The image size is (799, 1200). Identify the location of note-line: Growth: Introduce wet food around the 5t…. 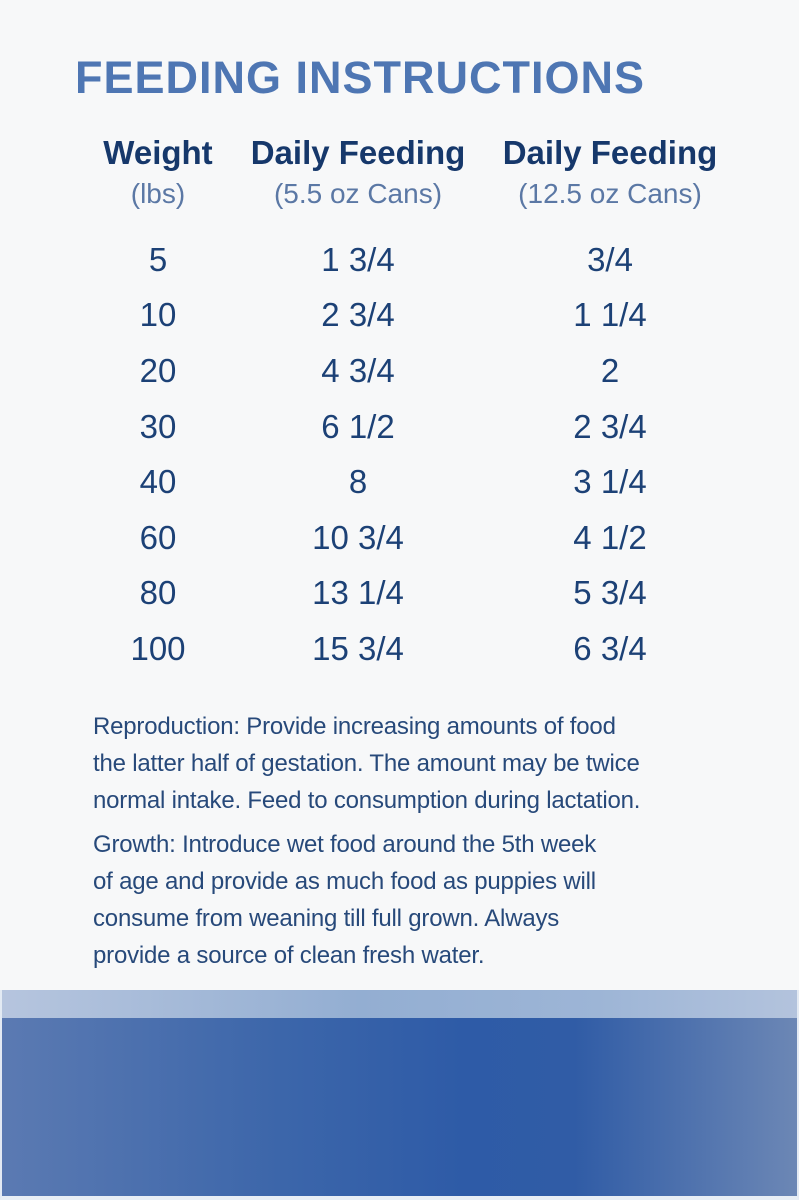
(345, 844).